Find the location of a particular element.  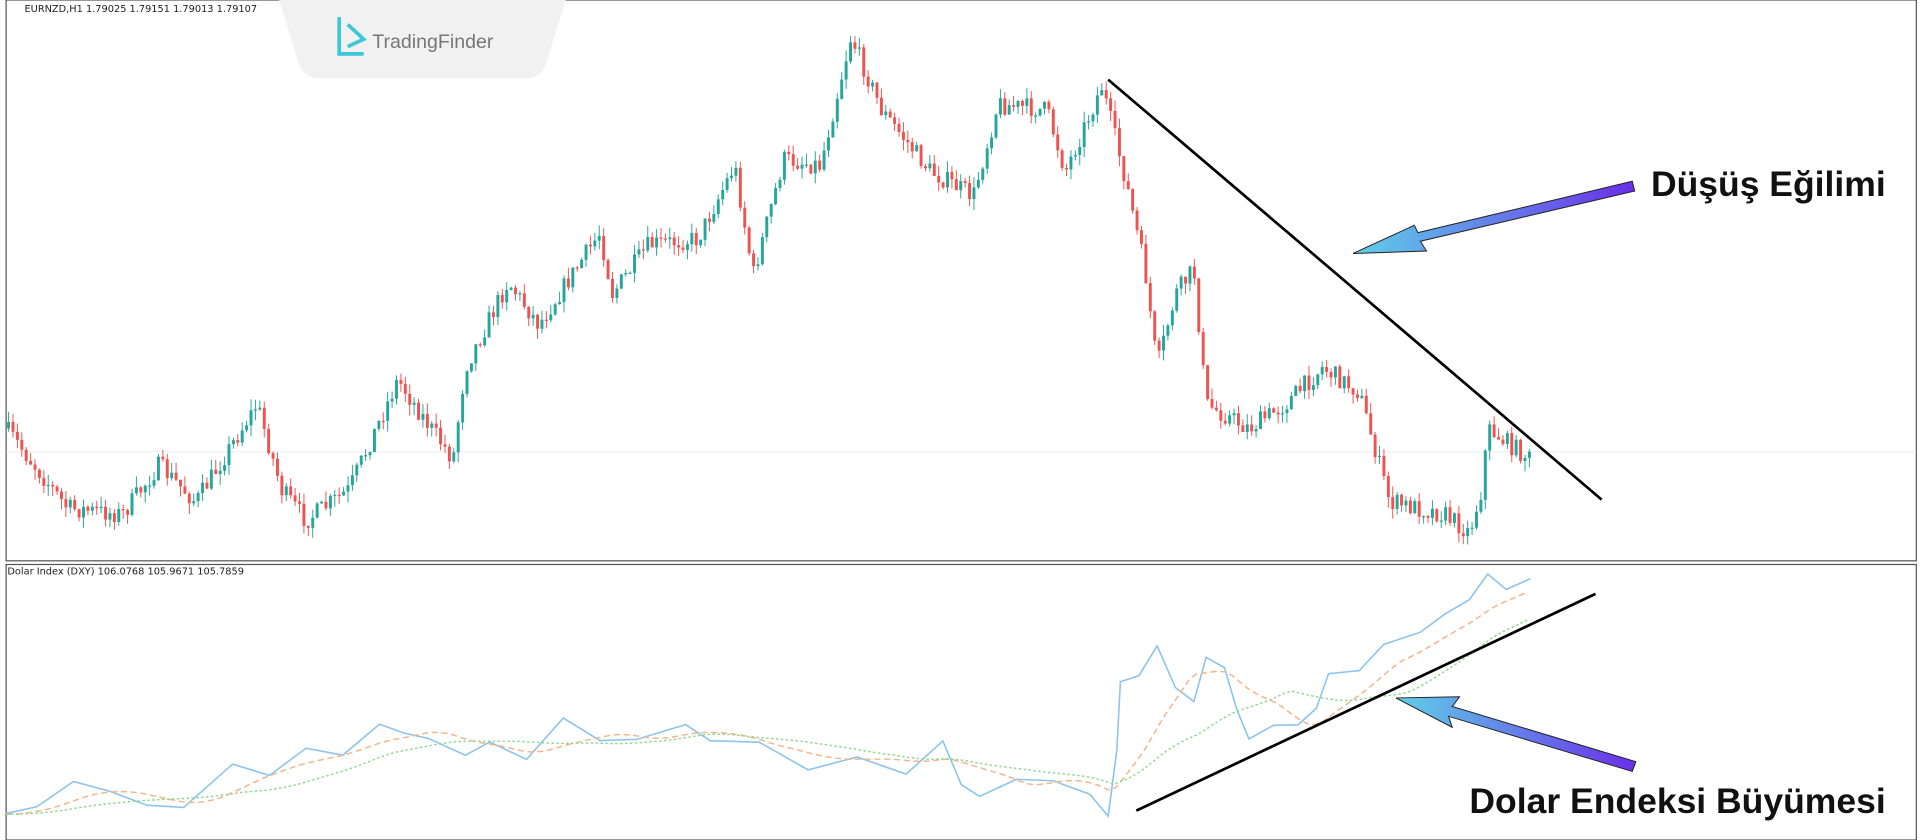

downtrend-line is located at coordinates (1355, 289).